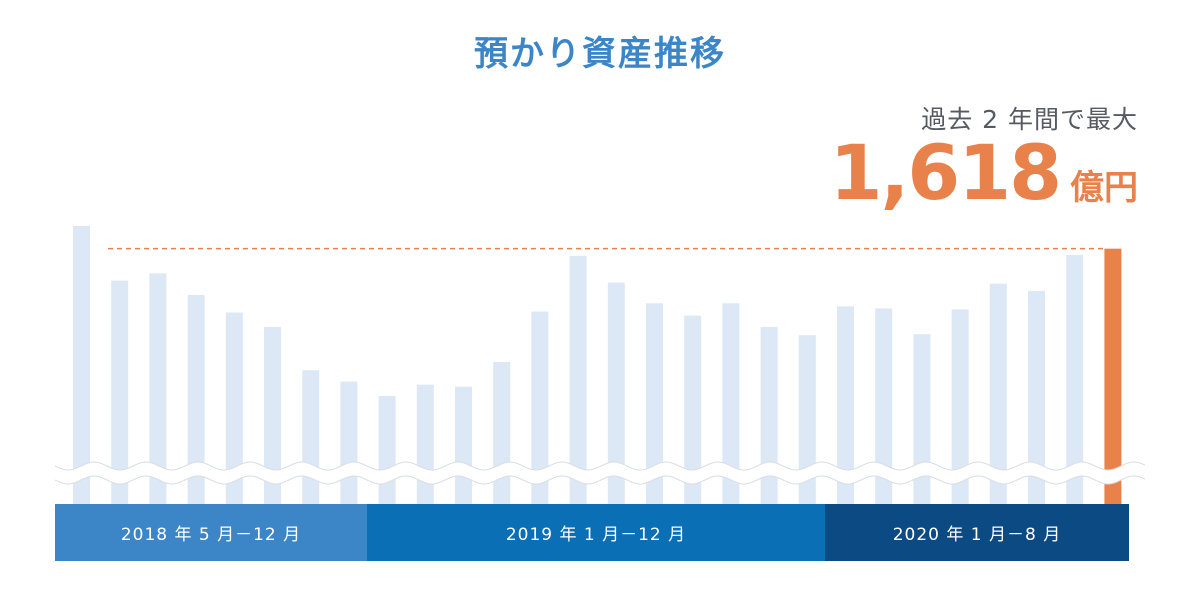 This screenshot has height=600, width=1200. Describe the element at coordinates (211, 532) in the screenshot. I see `period-2018: 2018 年 5 月－12 月` at that location.